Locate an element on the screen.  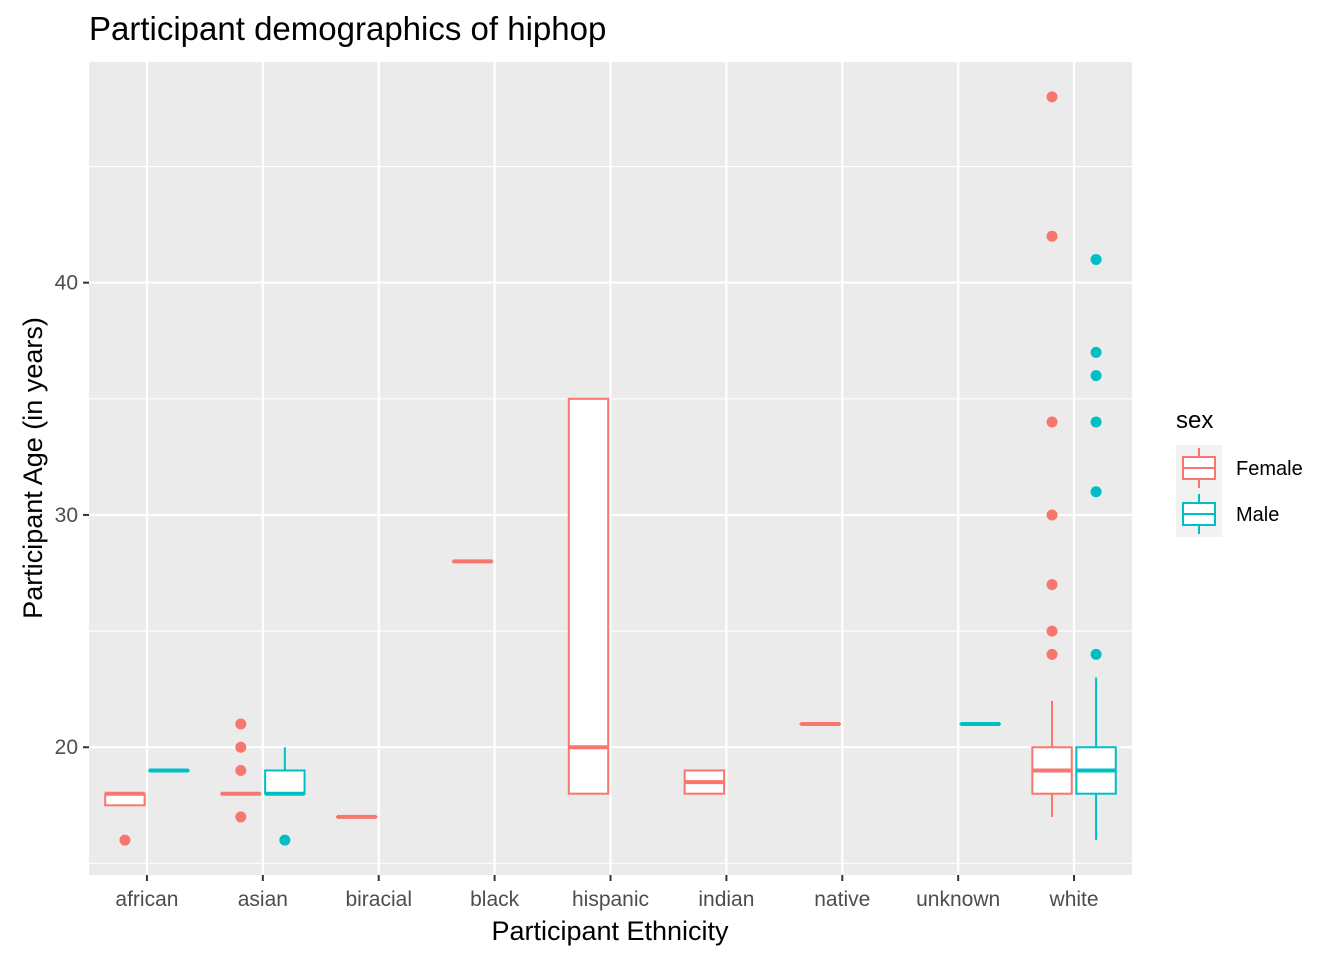
box-female-hispanic is located at coordinates (588, 596).